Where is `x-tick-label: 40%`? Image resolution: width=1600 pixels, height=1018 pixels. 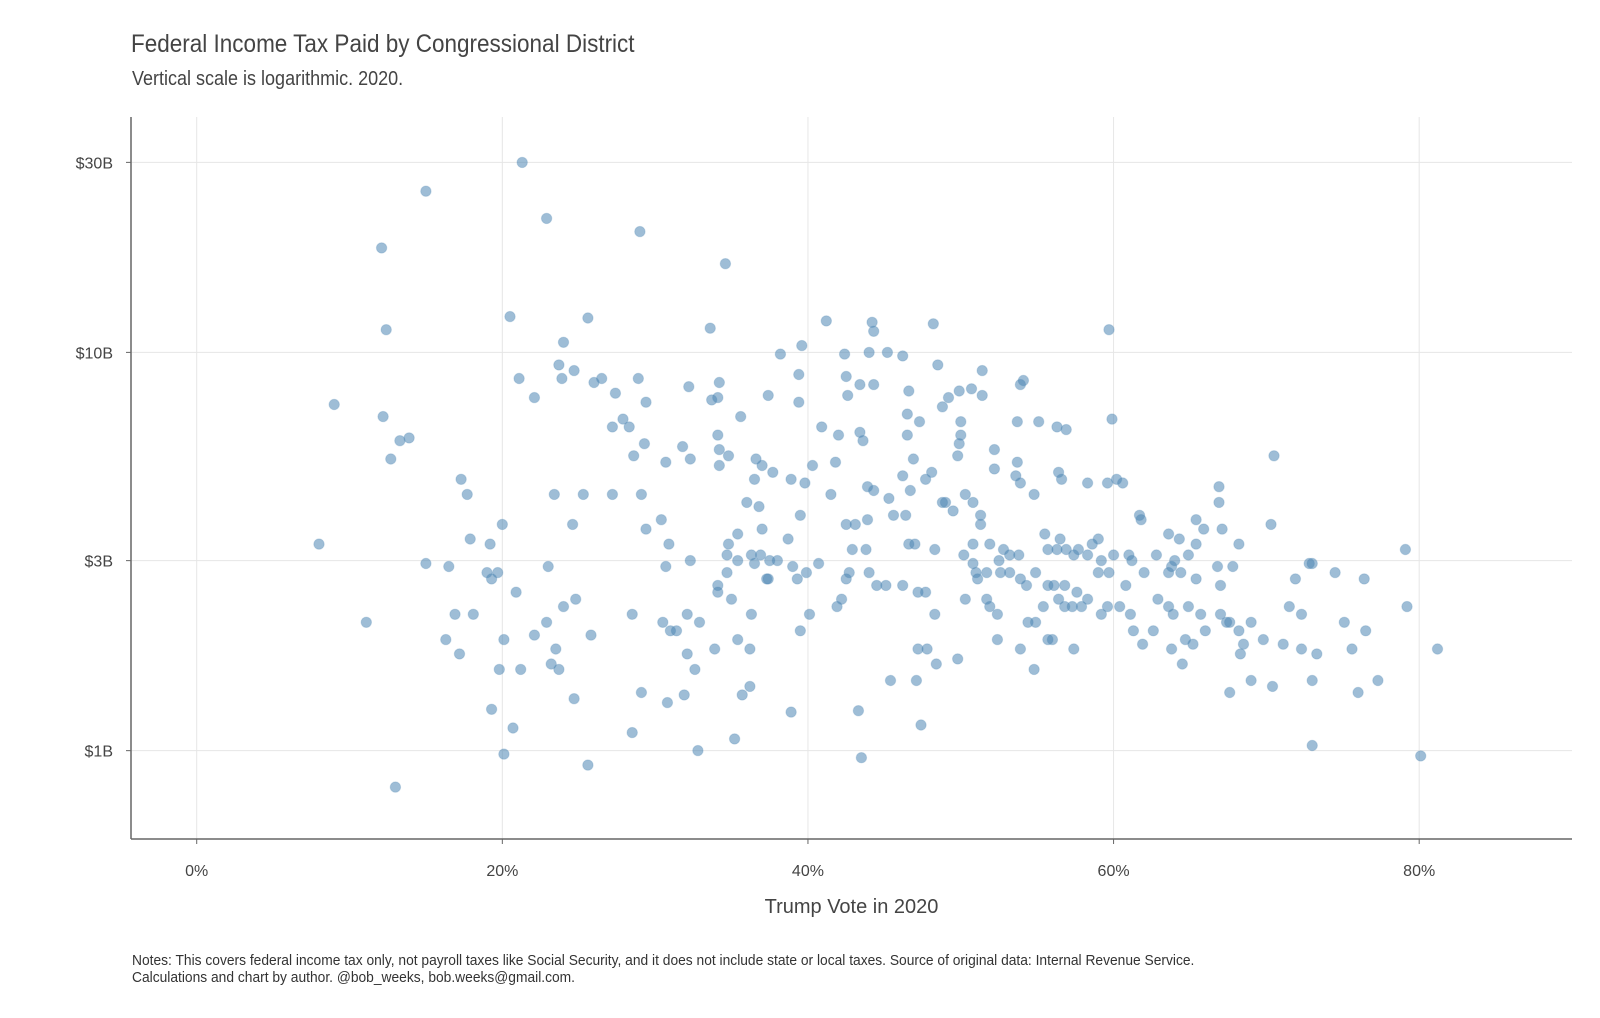
x-tick-label: 40% is located at coordinates (808, 871).